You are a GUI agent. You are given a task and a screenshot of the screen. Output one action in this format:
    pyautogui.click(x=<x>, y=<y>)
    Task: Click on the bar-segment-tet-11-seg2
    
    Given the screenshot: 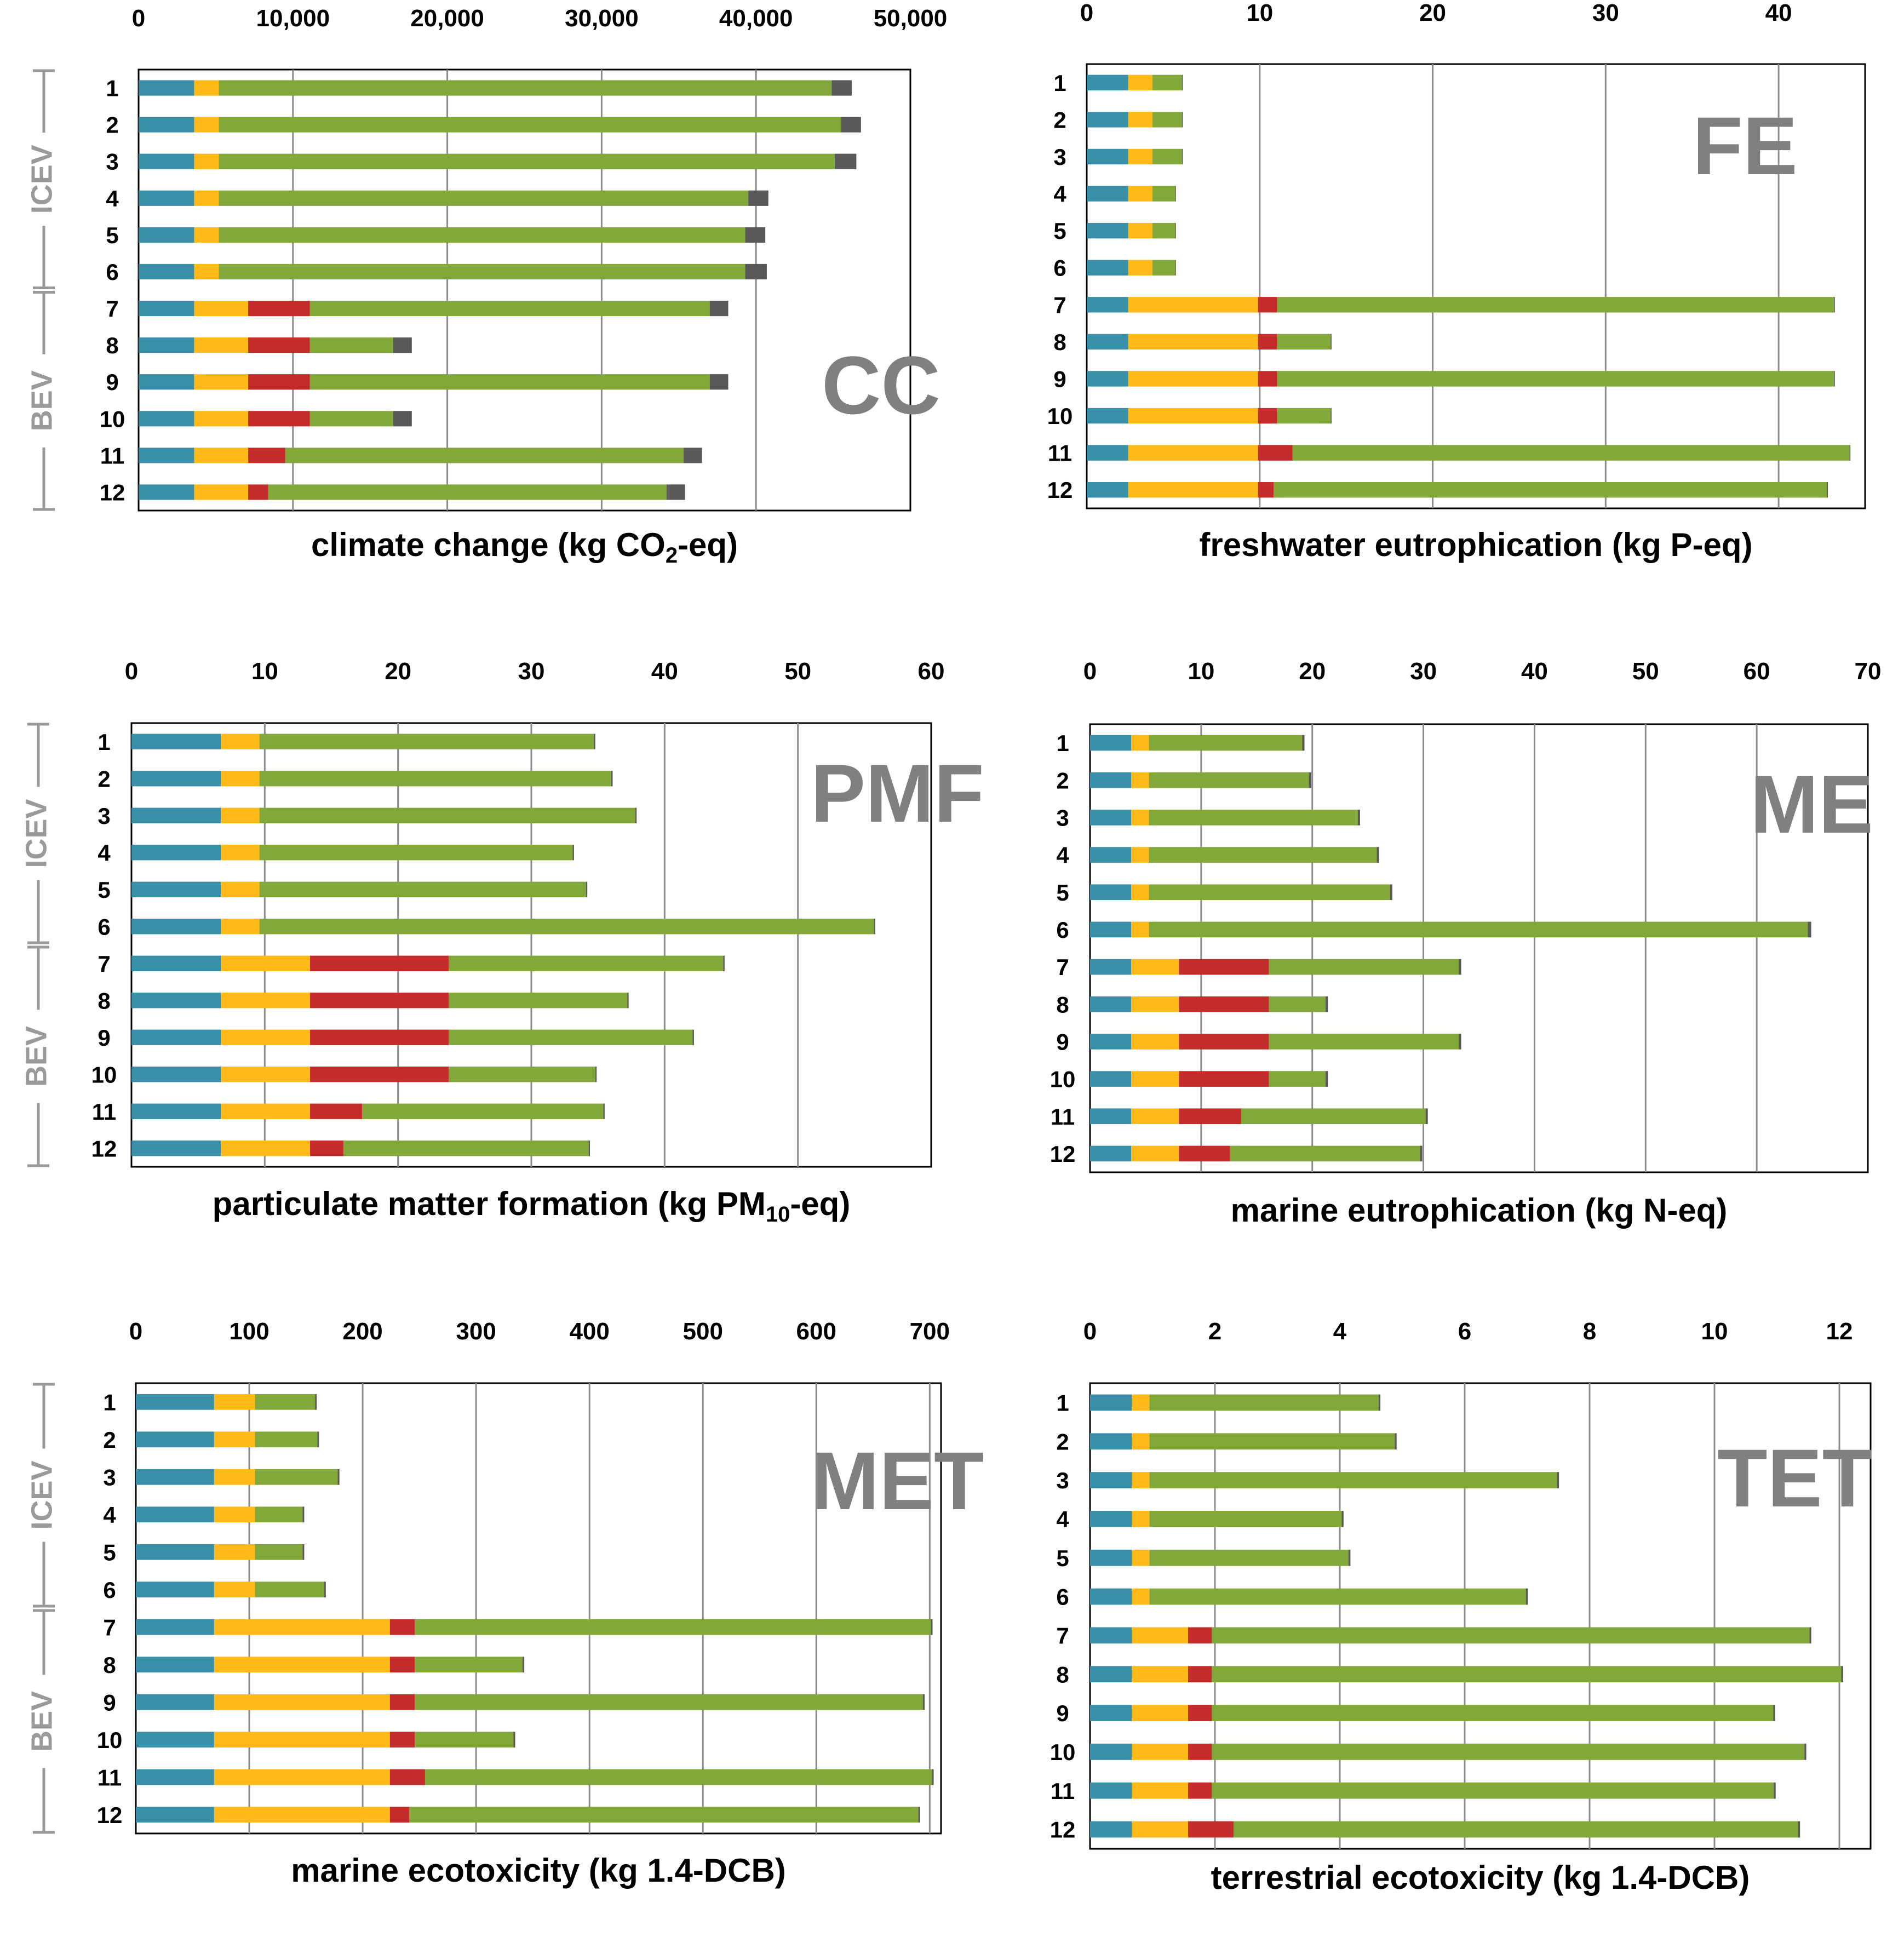 What is the action you would take?
    pyautogui.click(x=1160, y=1791)
    